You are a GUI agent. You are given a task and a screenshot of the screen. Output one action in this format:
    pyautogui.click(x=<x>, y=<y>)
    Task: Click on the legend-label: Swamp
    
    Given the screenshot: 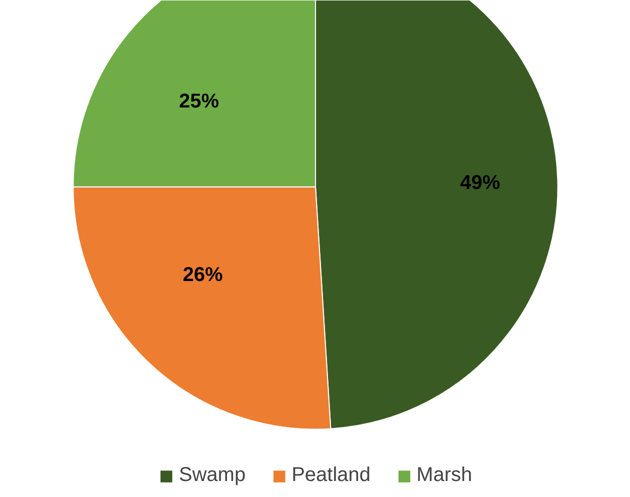 What is the action you would take?
    pyautogui.click(x=212, y=475)
    